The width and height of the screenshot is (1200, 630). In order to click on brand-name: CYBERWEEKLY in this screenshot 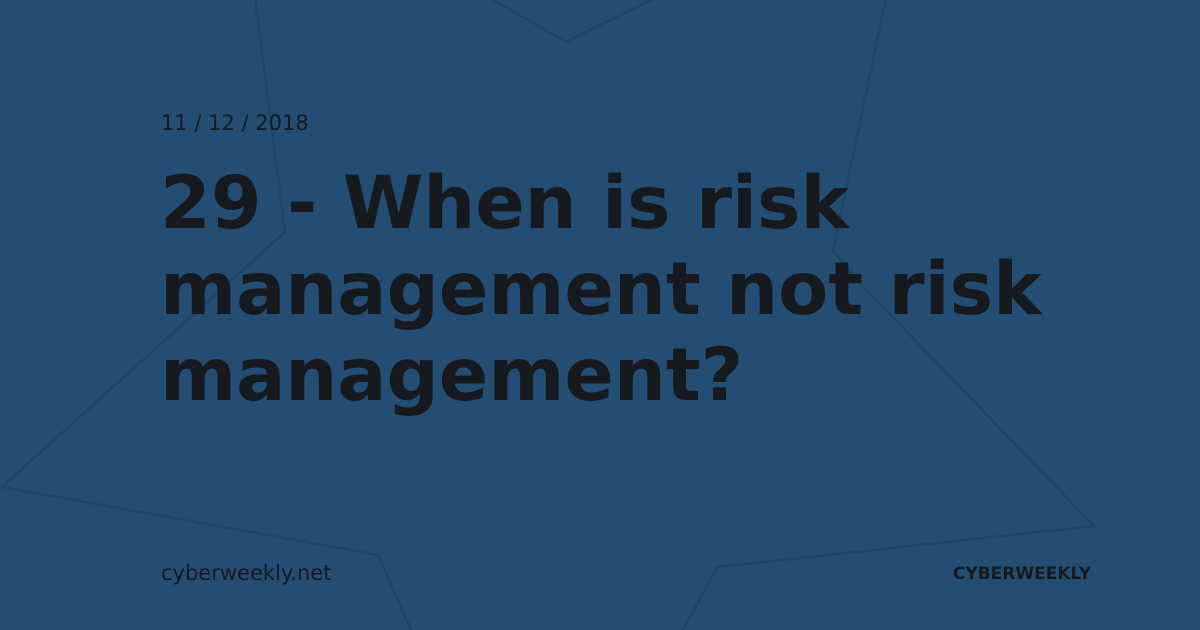, I will do `click(1021, 574)`.